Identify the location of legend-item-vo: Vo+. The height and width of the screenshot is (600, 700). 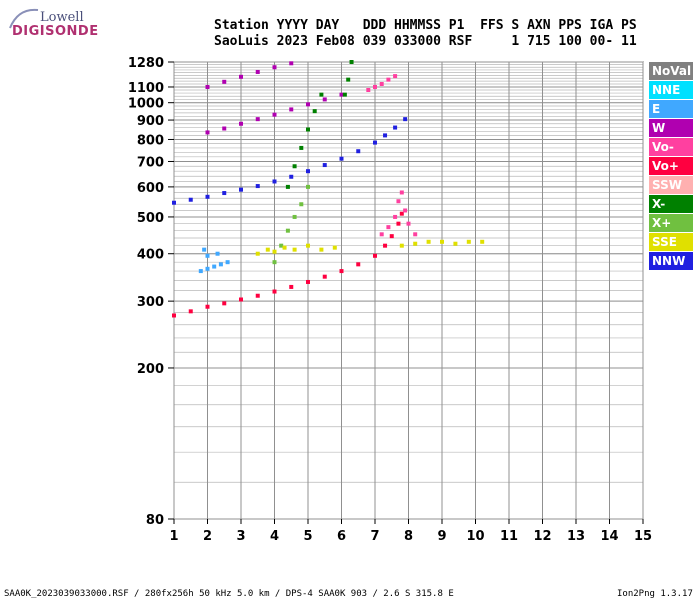
(671, 166).